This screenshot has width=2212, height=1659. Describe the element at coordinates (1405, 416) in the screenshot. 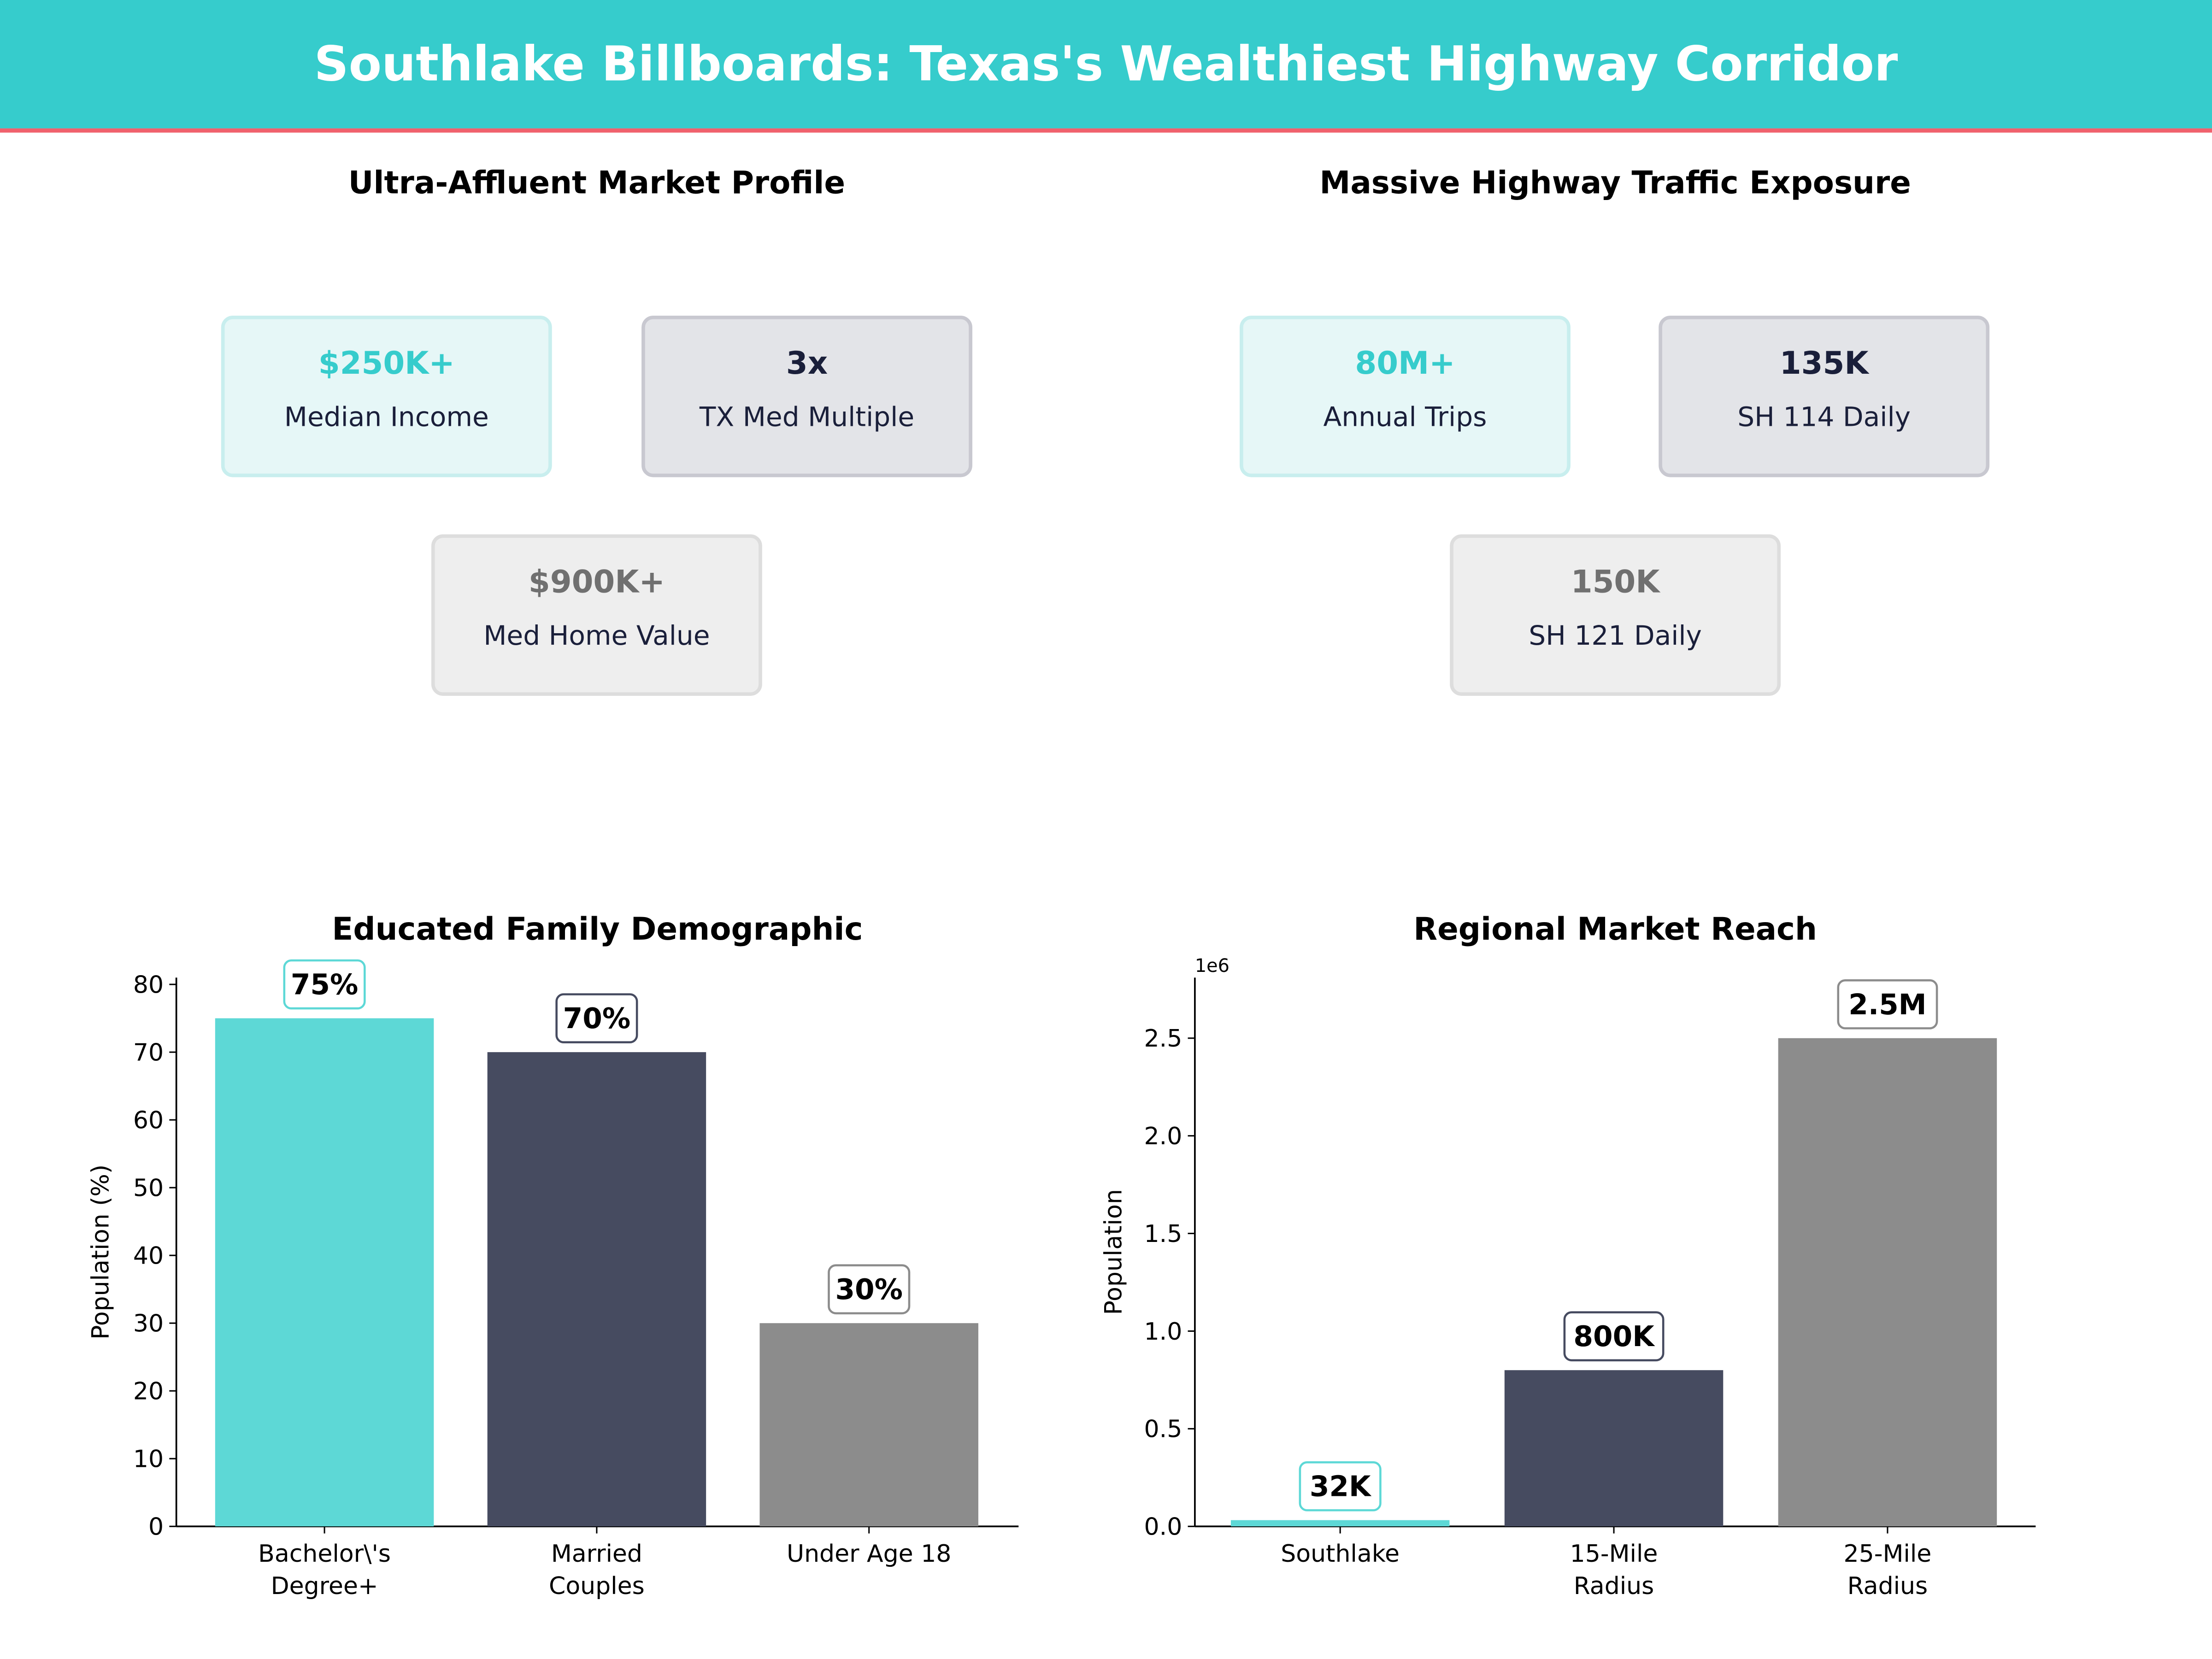

I see `card-label: Annual Trips` at that location.